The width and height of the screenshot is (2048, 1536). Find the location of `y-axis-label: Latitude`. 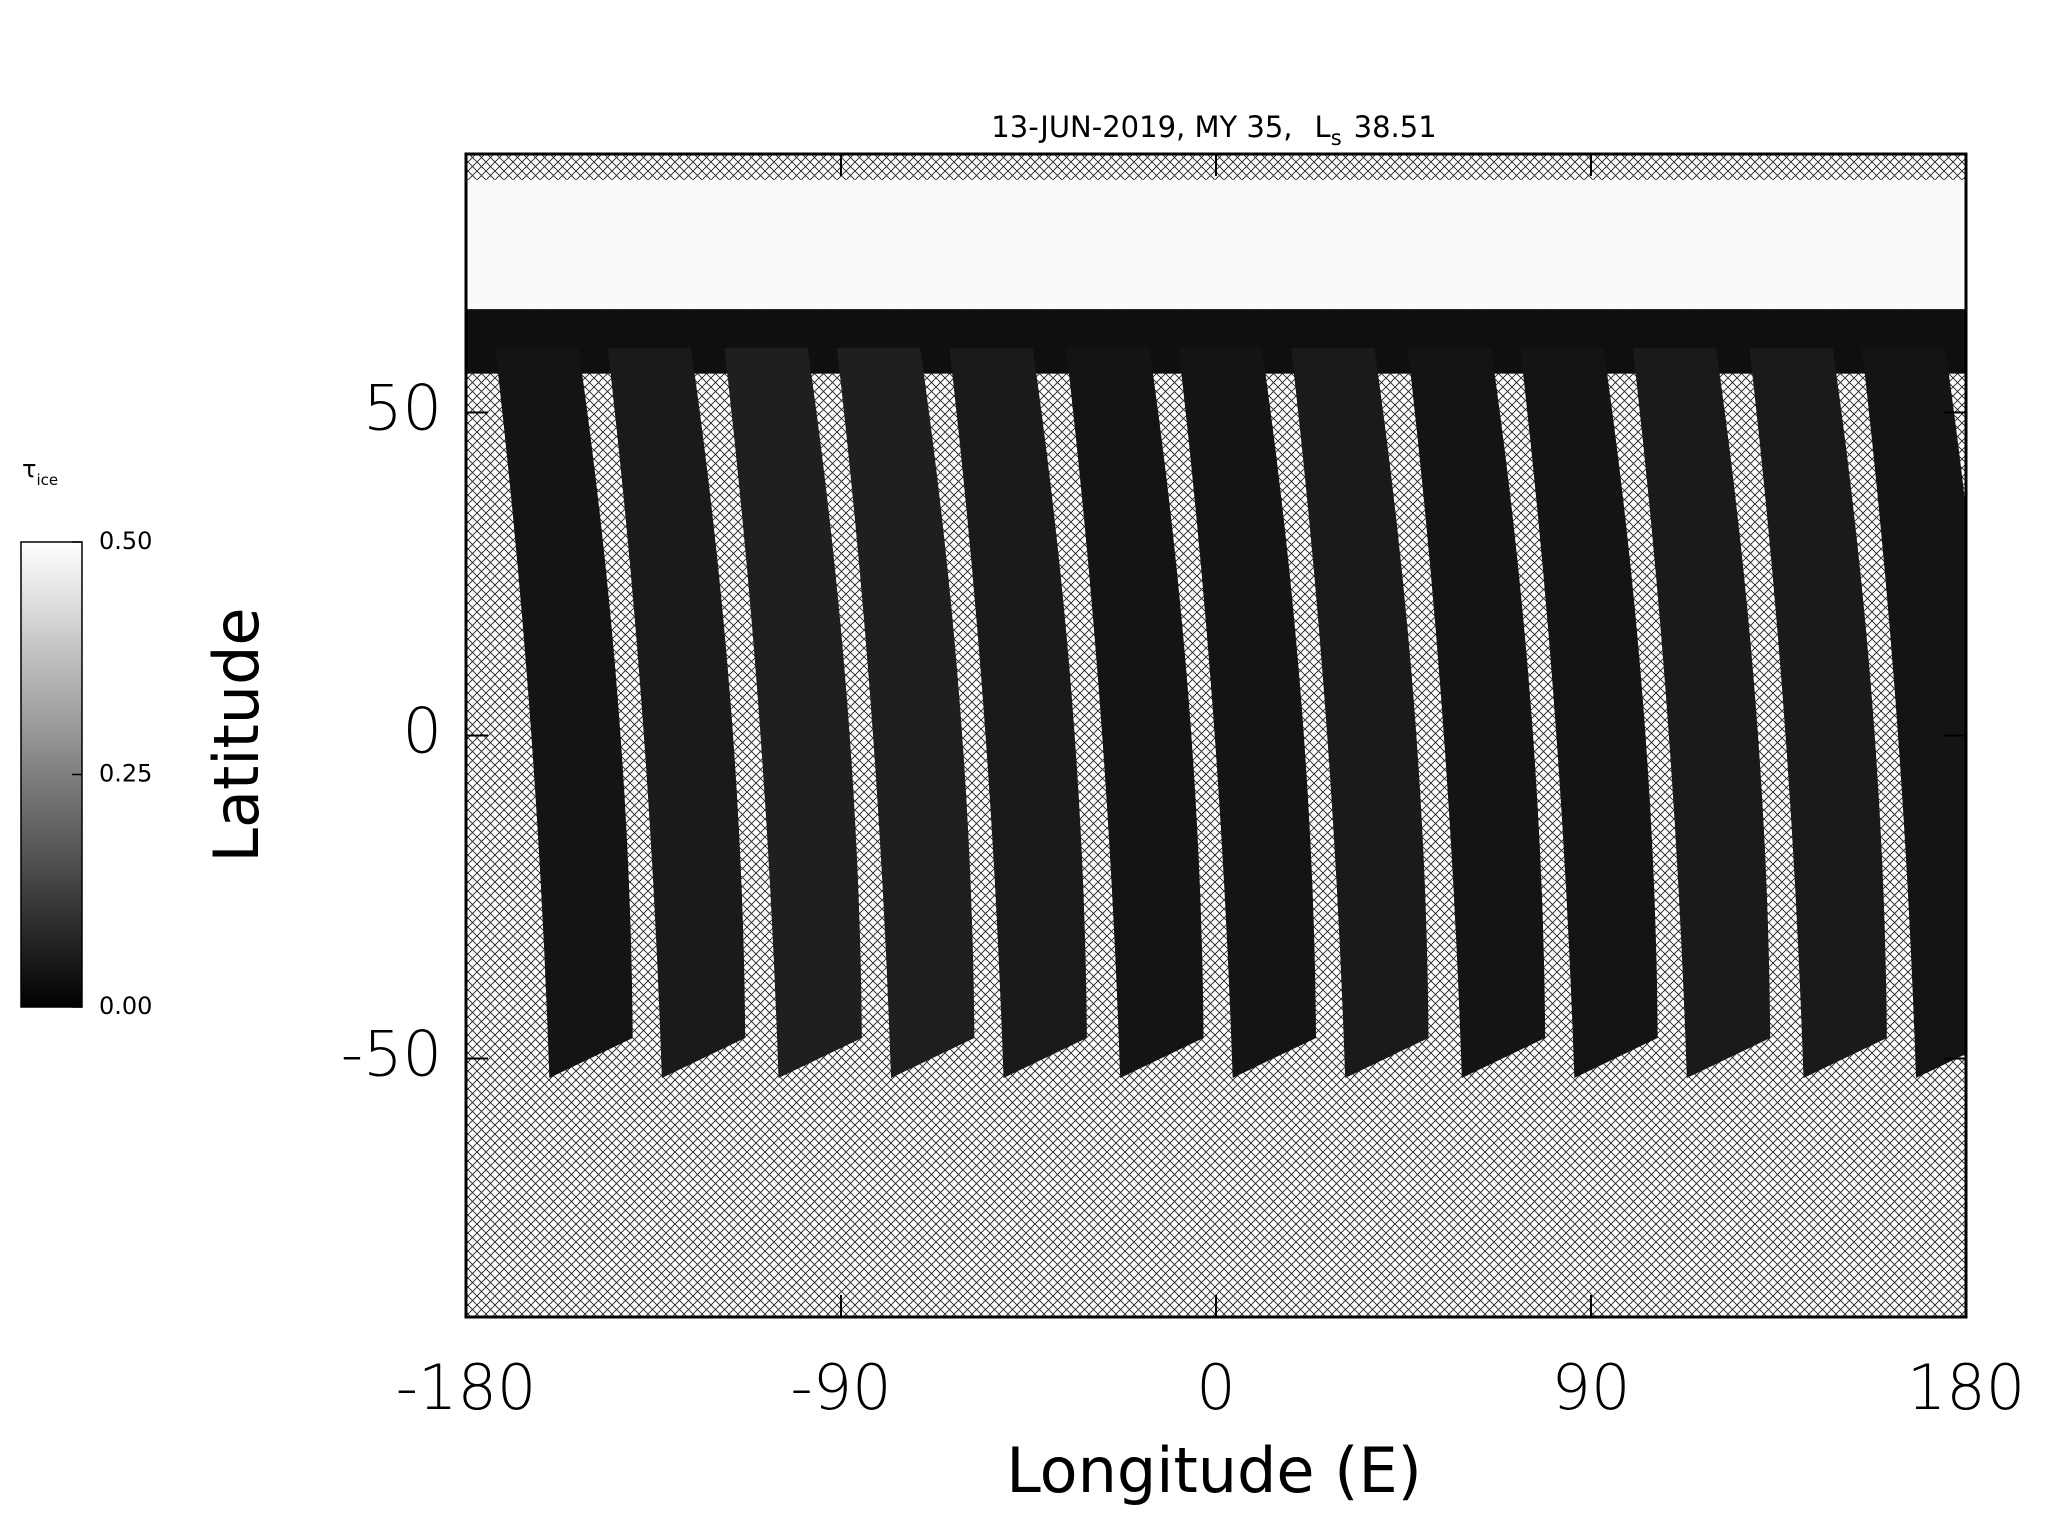

y-axis-label: Latitude is located at coordinates (236, 734).